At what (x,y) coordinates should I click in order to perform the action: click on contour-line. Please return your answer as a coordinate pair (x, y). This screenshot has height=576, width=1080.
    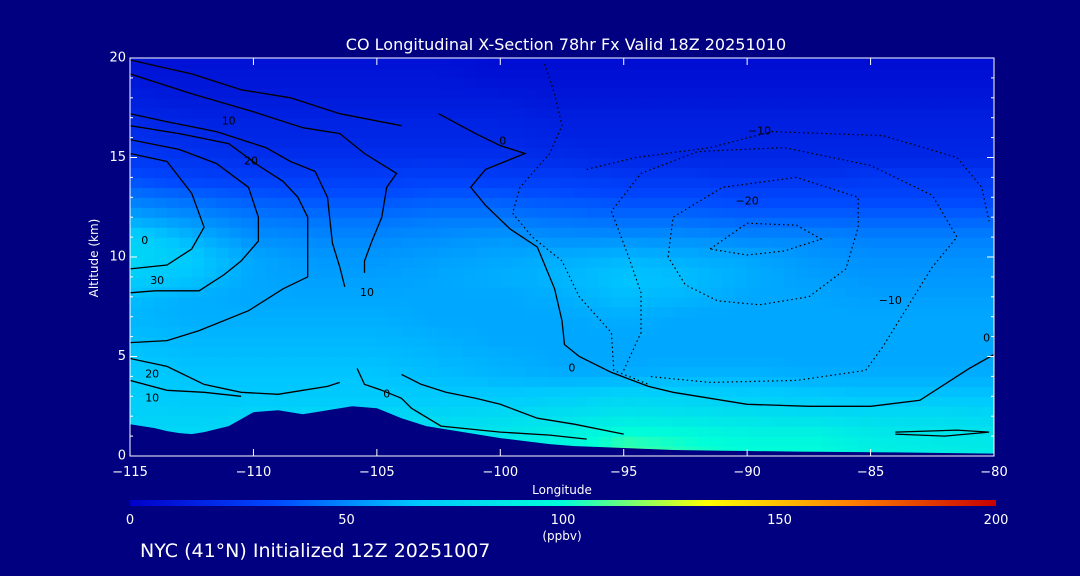
    Looking at the image, I should click on (784, 265).